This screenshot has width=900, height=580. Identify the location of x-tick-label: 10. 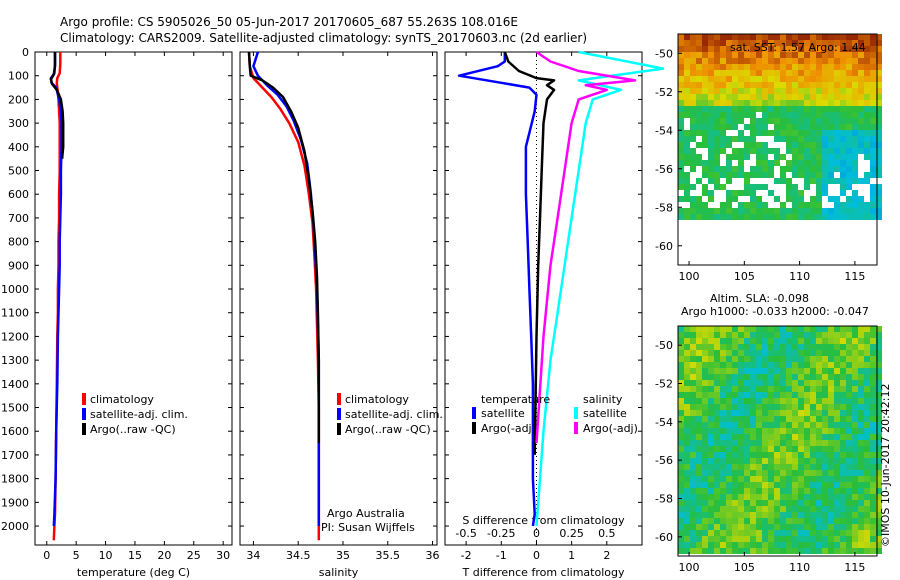
(106, 555).